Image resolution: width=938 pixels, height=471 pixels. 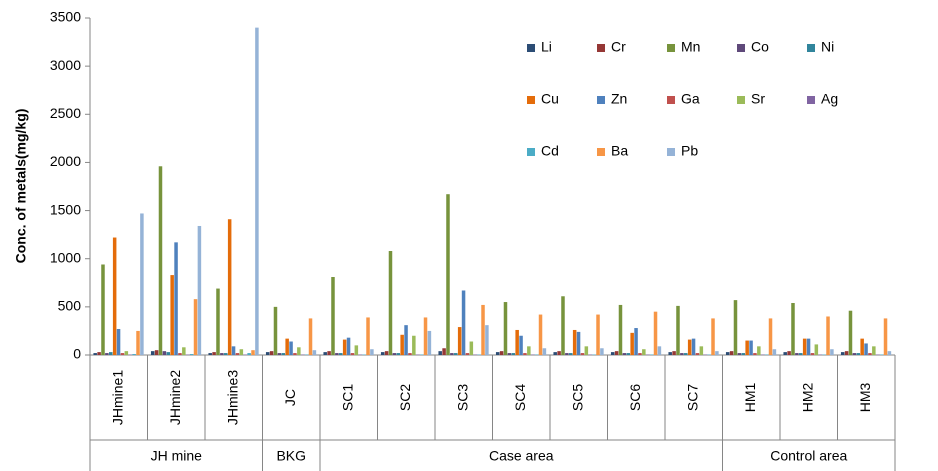 I want to click on x-tick-label: SC5, so click(x=577, y=397).